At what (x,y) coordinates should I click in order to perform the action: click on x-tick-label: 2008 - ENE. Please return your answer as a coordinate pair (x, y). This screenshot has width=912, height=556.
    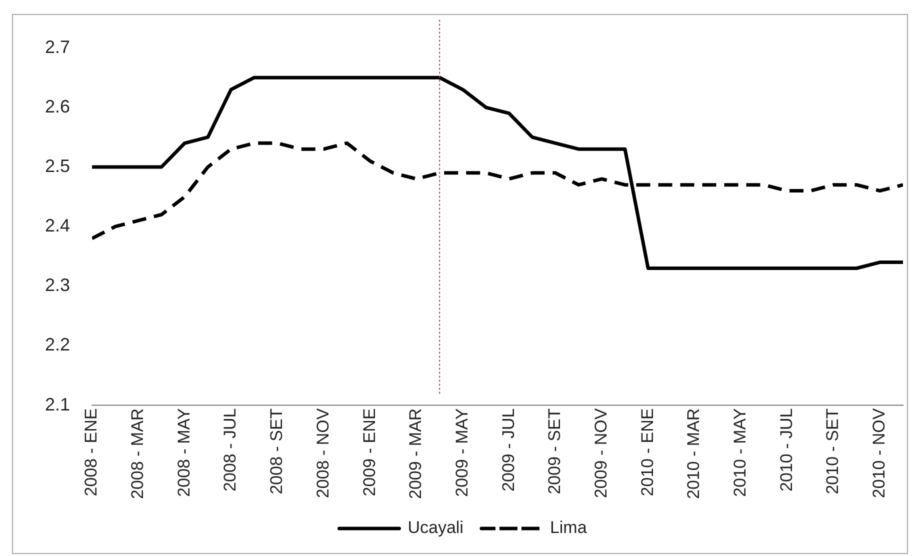
    Looking at the image, I should click on (91, 452).